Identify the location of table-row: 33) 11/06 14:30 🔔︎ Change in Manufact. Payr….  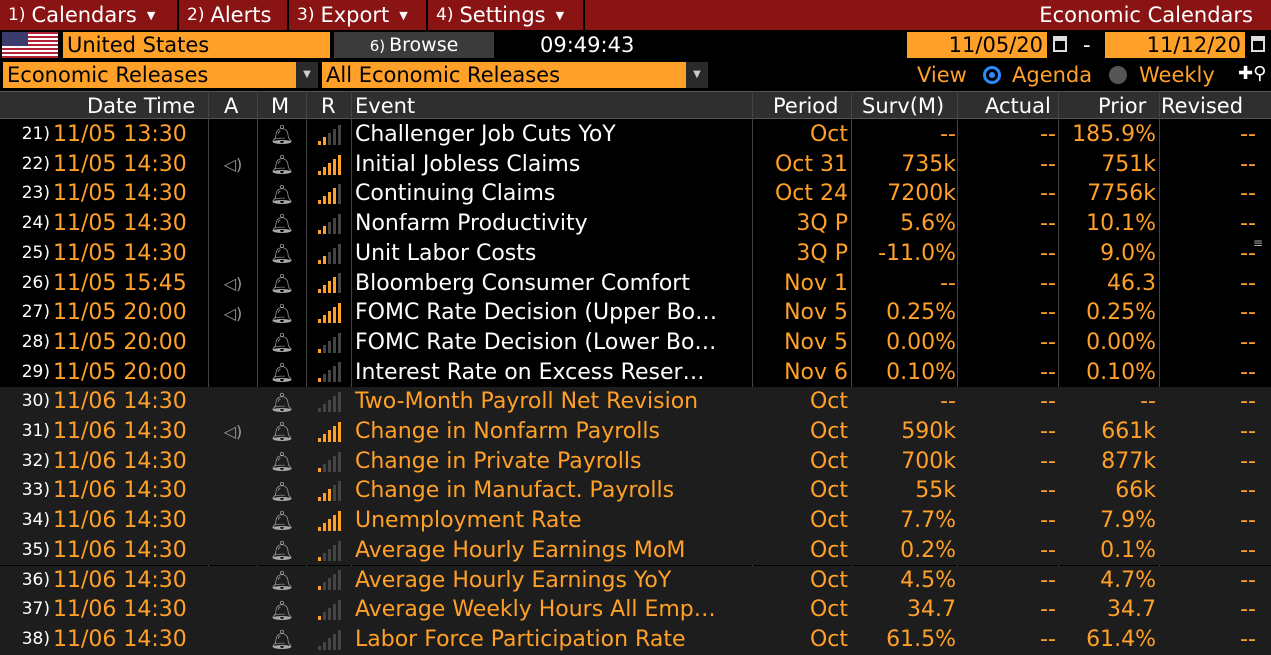
(635, 491).